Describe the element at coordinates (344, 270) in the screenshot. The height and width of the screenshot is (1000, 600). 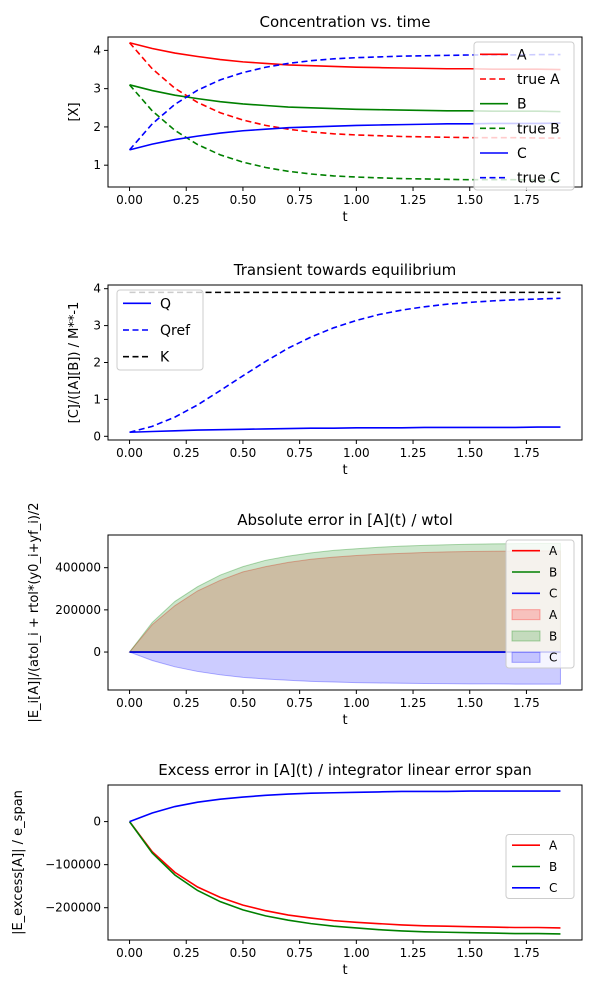
I see `chart-title: Transient towards equilibrium` at that location.